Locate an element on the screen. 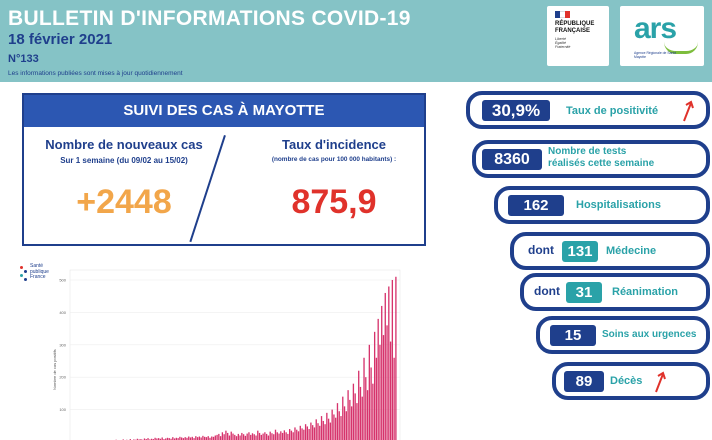 This screenshot has width=712, height=440. urgences-value: 15 is located at coordinates (573, 335).